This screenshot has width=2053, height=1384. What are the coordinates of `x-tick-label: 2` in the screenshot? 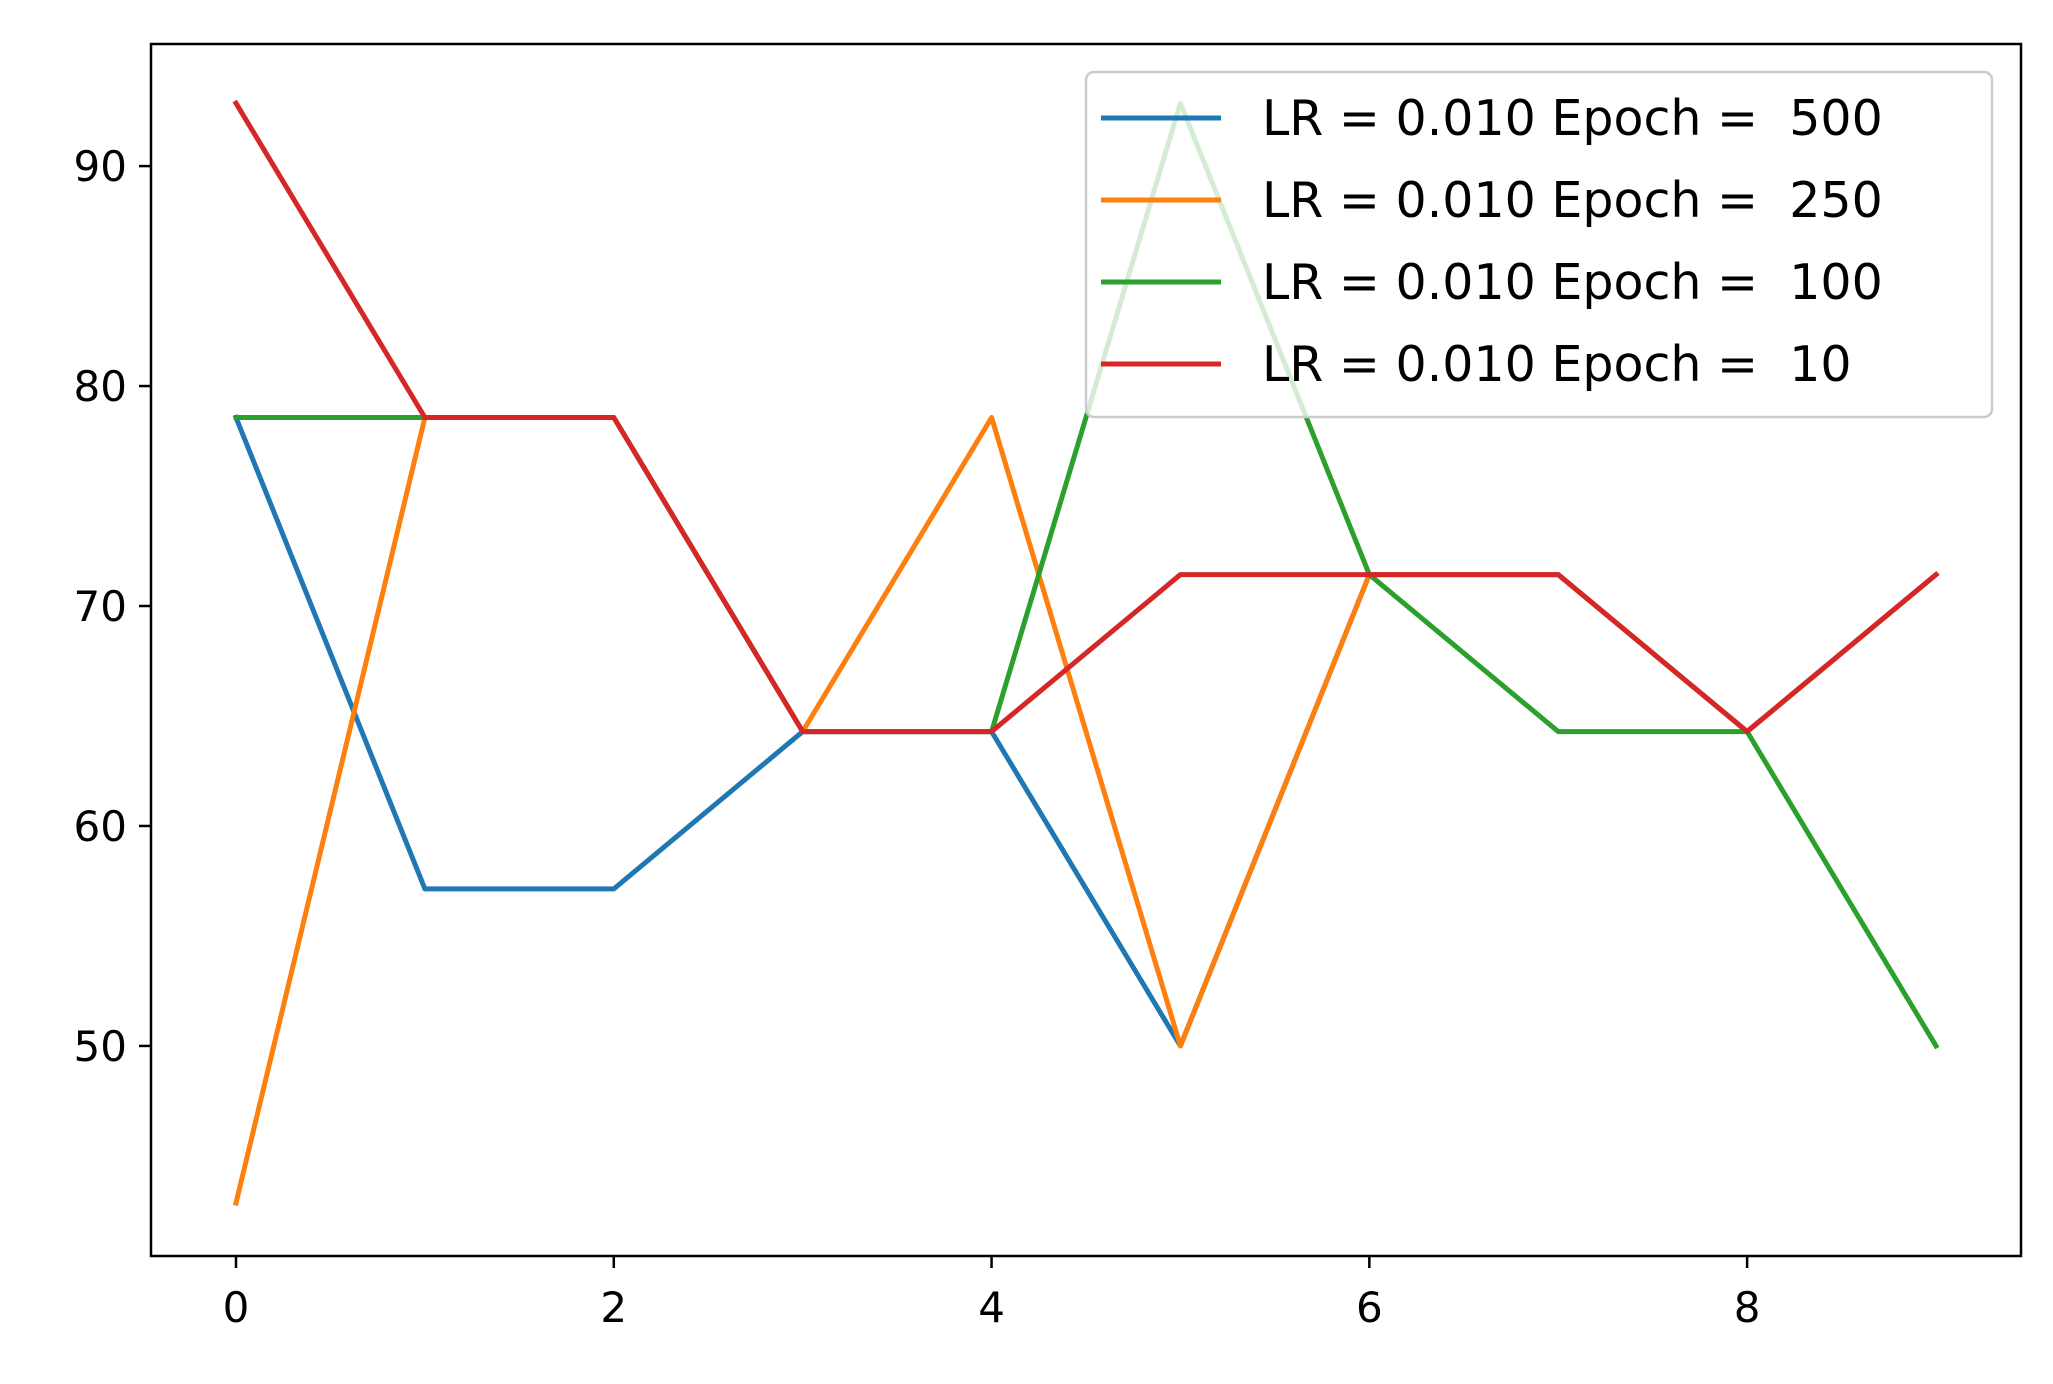 It's located at (613, 1307).